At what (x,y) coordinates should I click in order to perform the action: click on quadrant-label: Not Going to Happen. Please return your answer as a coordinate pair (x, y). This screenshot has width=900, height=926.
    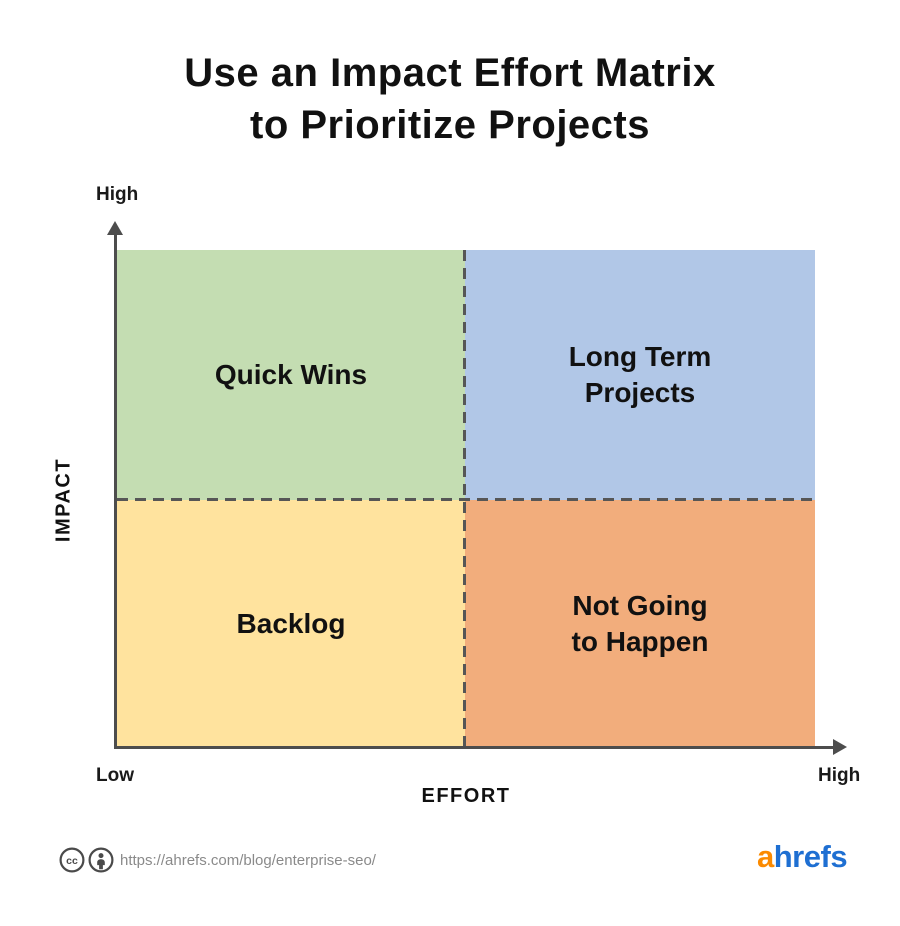
    Looking at the image, I should click on (640, 623).